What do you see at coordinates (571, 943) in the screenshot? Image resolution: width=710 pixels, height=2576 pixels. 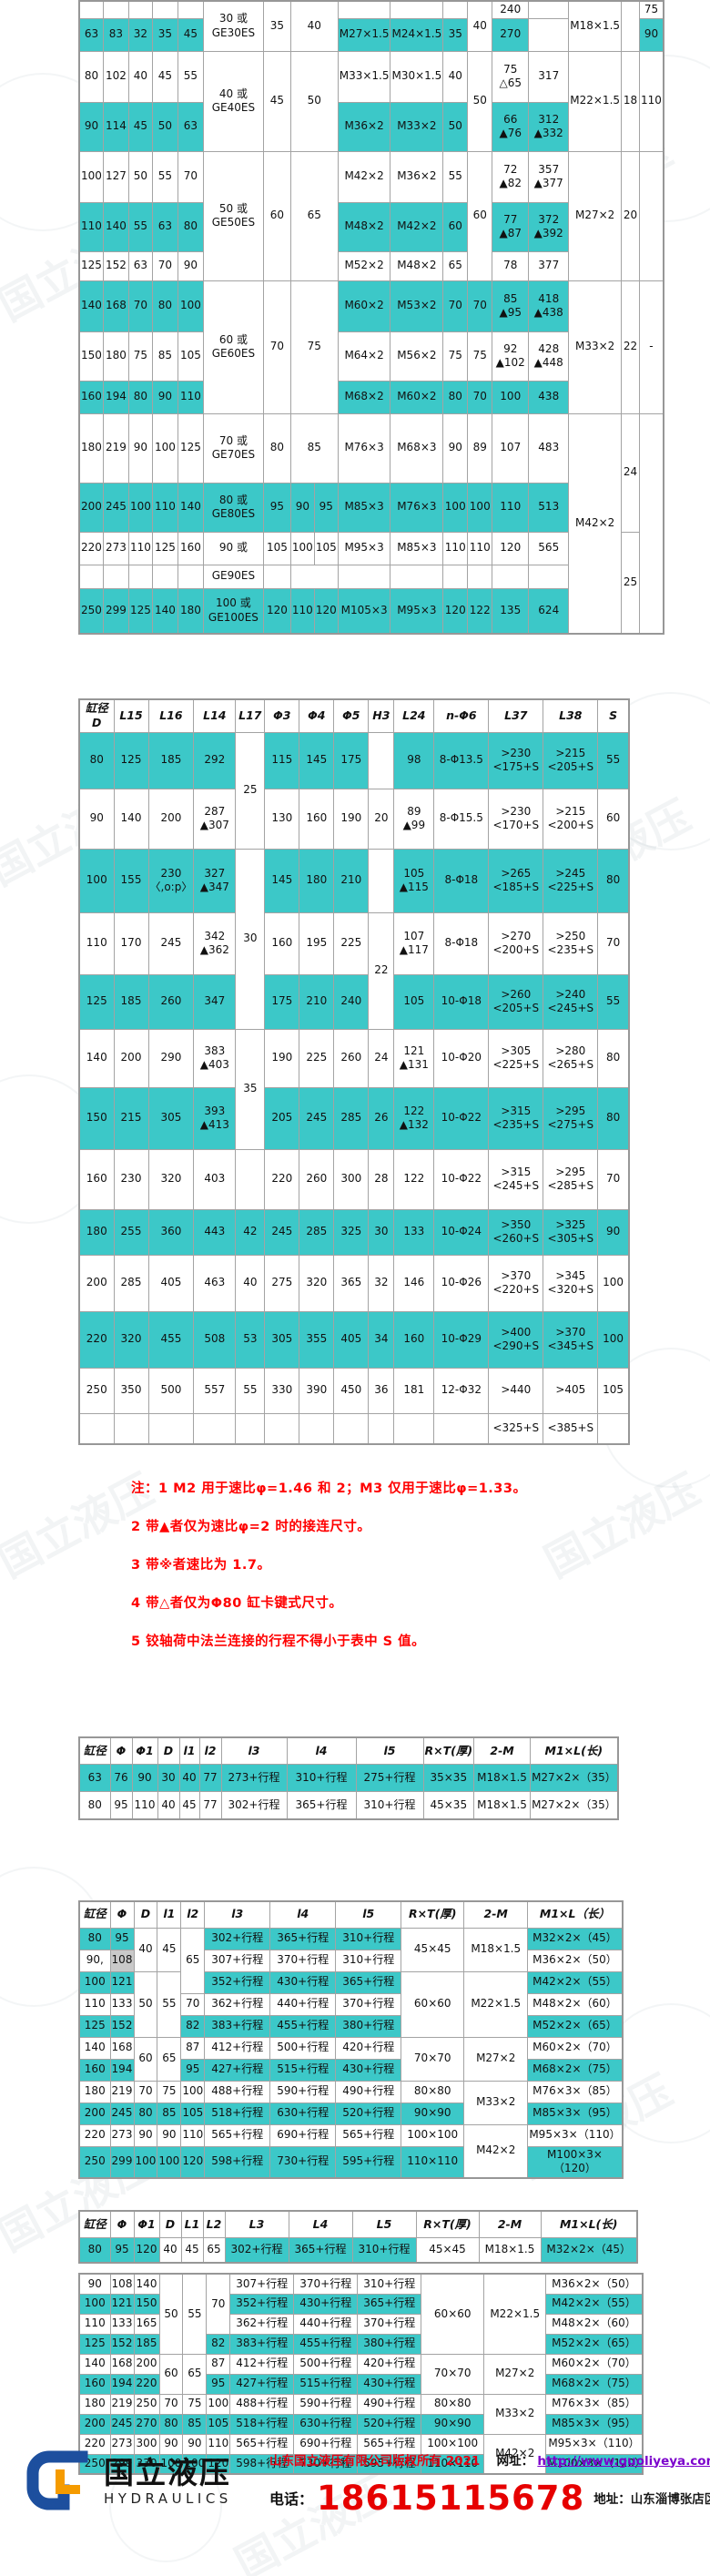 I see `cell: >250 <235+S` at bounding box center [571, 943].